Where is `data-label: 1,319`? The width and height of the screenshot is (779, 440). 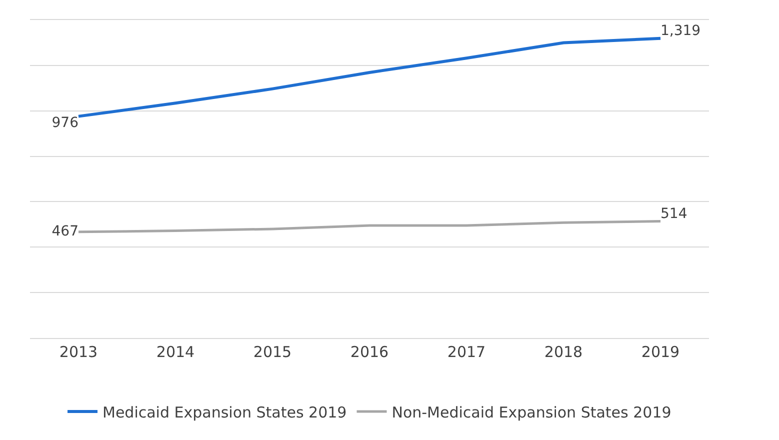 data-label: 1,319 is located at coordinates (680, 30).